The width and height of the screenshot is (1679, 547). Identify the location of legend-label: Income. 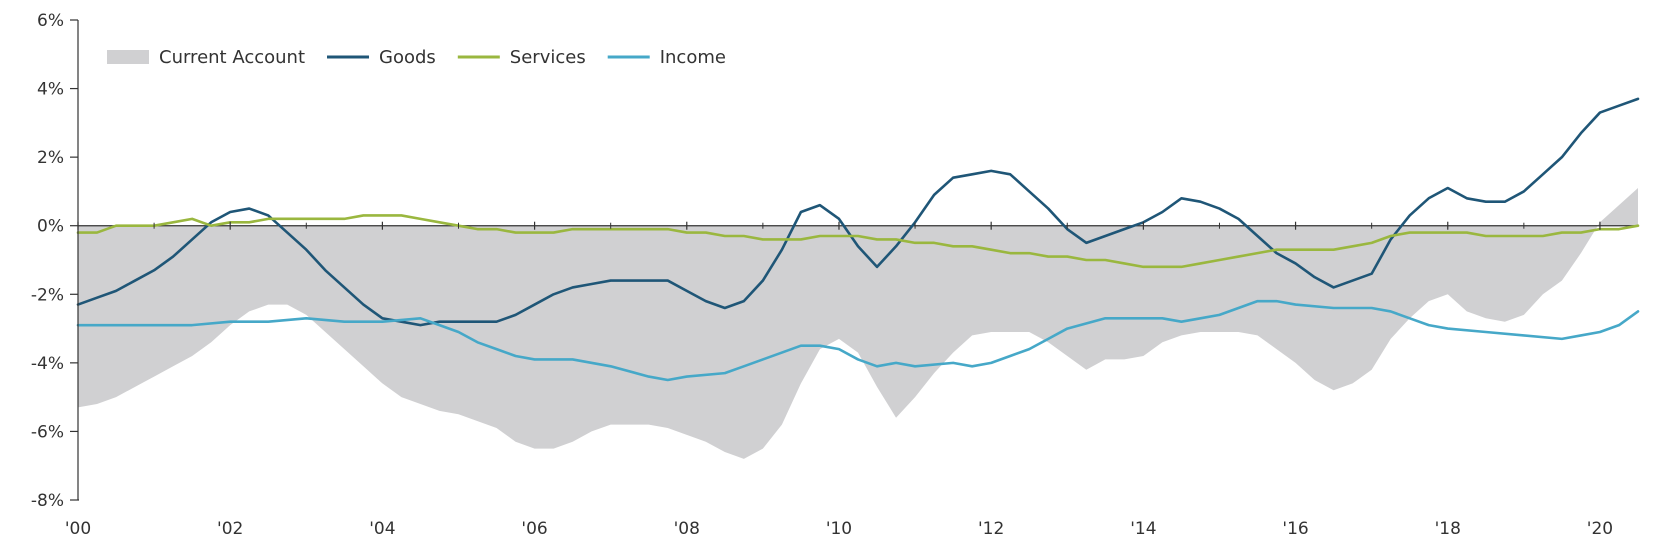
(693, 57).